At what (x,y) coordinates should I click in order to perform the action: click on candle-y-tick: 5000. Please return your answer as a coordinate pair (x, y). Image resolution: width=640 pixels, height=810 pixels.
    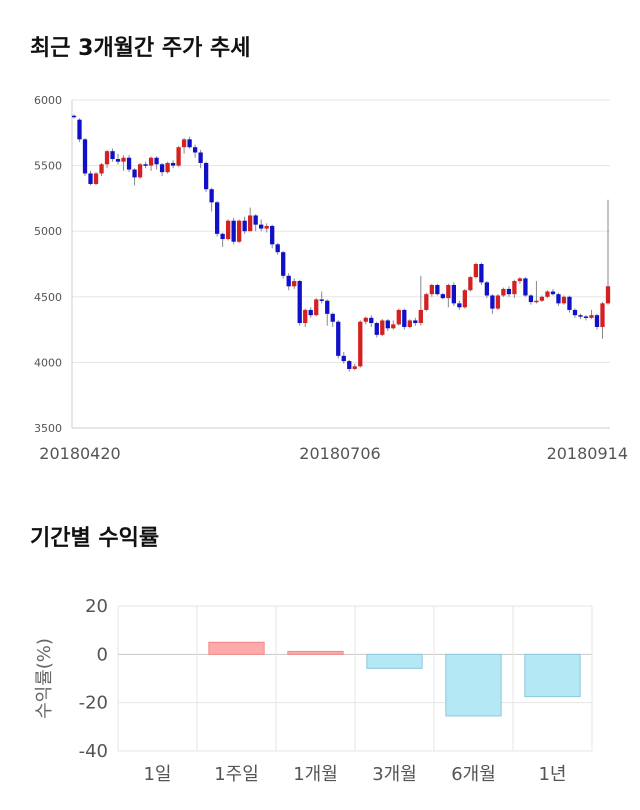
    Looking at the image, I should click on (48, 231).